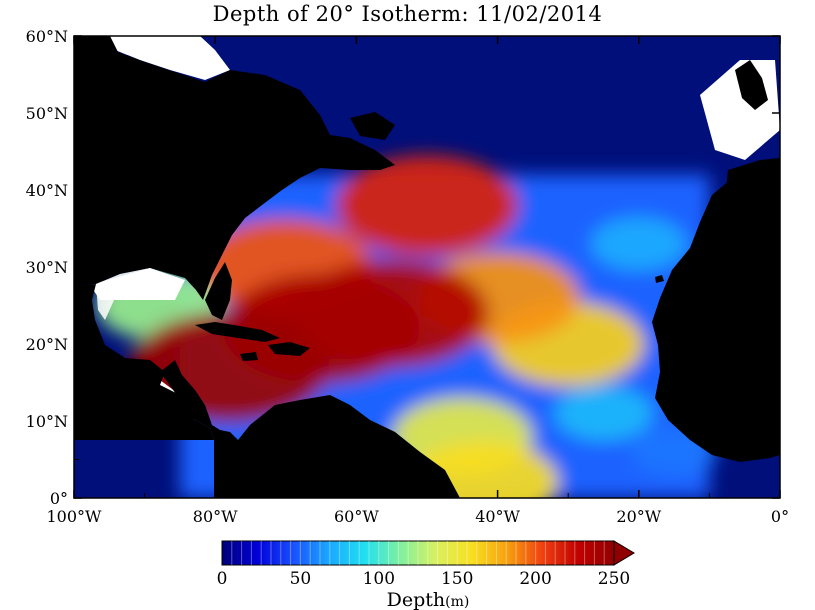 This screenshot has width=815, height=610. What do you see at coordinates (614, 579) in the screenshot?
I see `colorbar-tick-label: 250` at bounding box center [614, 579].